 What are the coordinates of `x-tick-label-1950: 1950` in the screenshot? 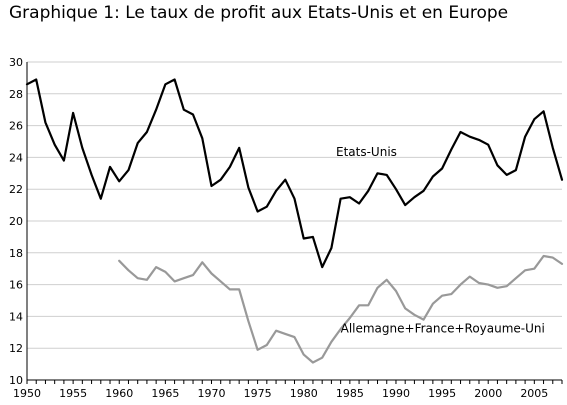 It's located at (27, 393).